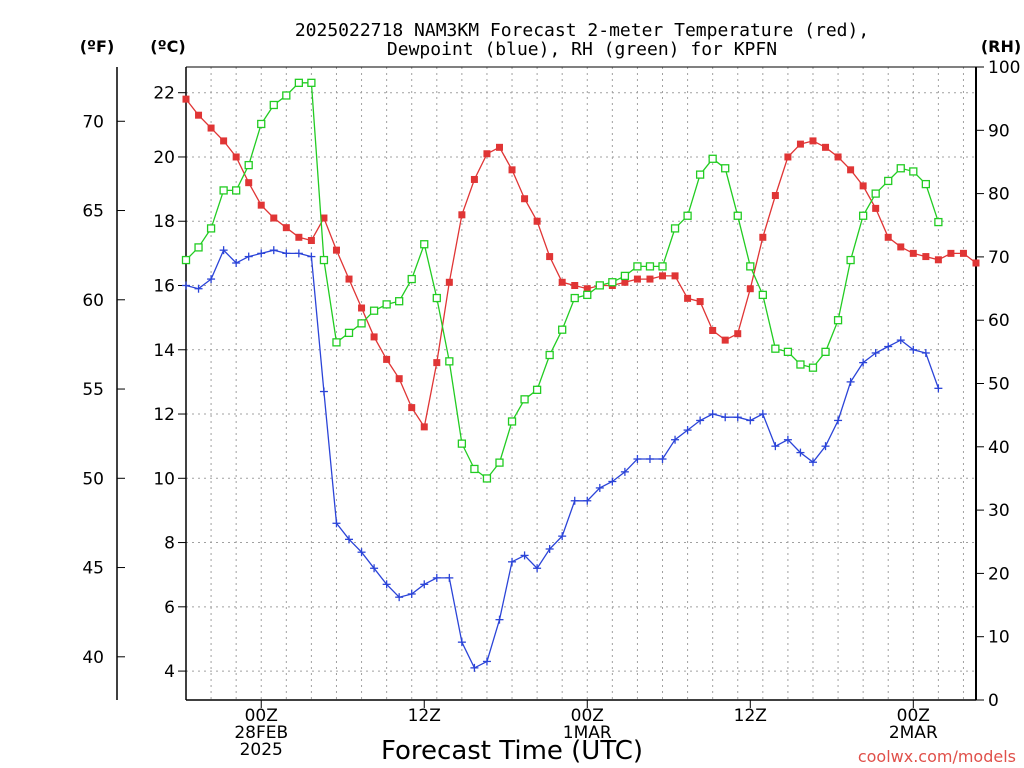  Describe the element at coordinates (261, 750) in the screenshot. I see `x-tick-label: 2025` at that location.